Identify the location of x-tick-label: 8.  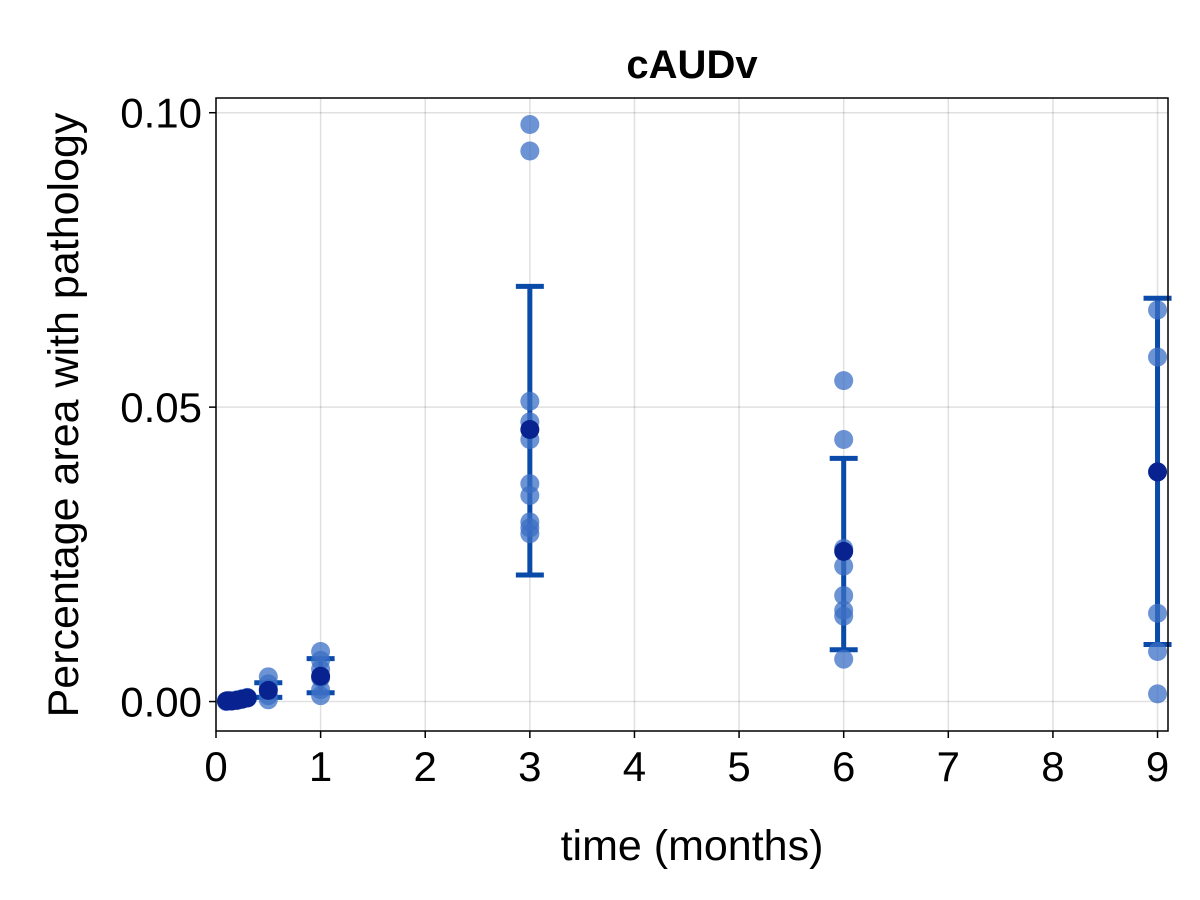
(1052, 766).